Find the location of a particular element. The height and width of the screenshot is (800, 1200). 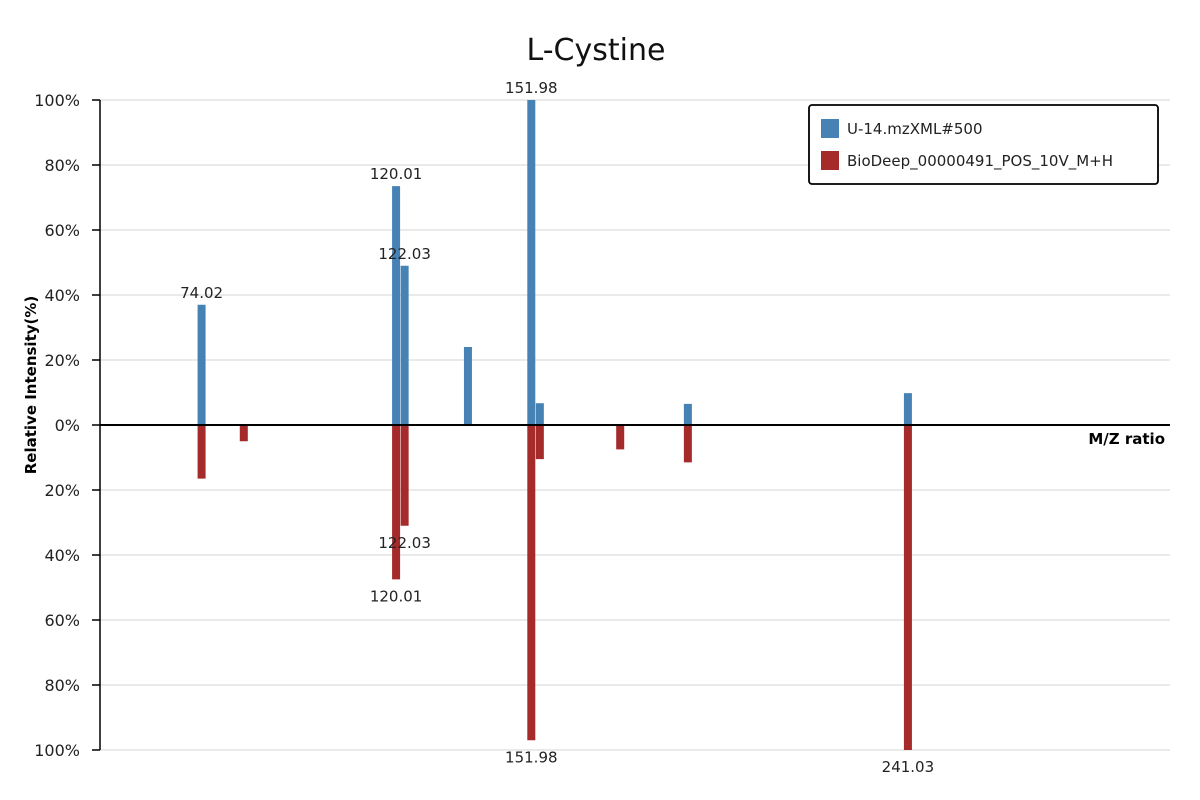

peak-label-s0-1: 120.01 is located at coordinates (396, 174).